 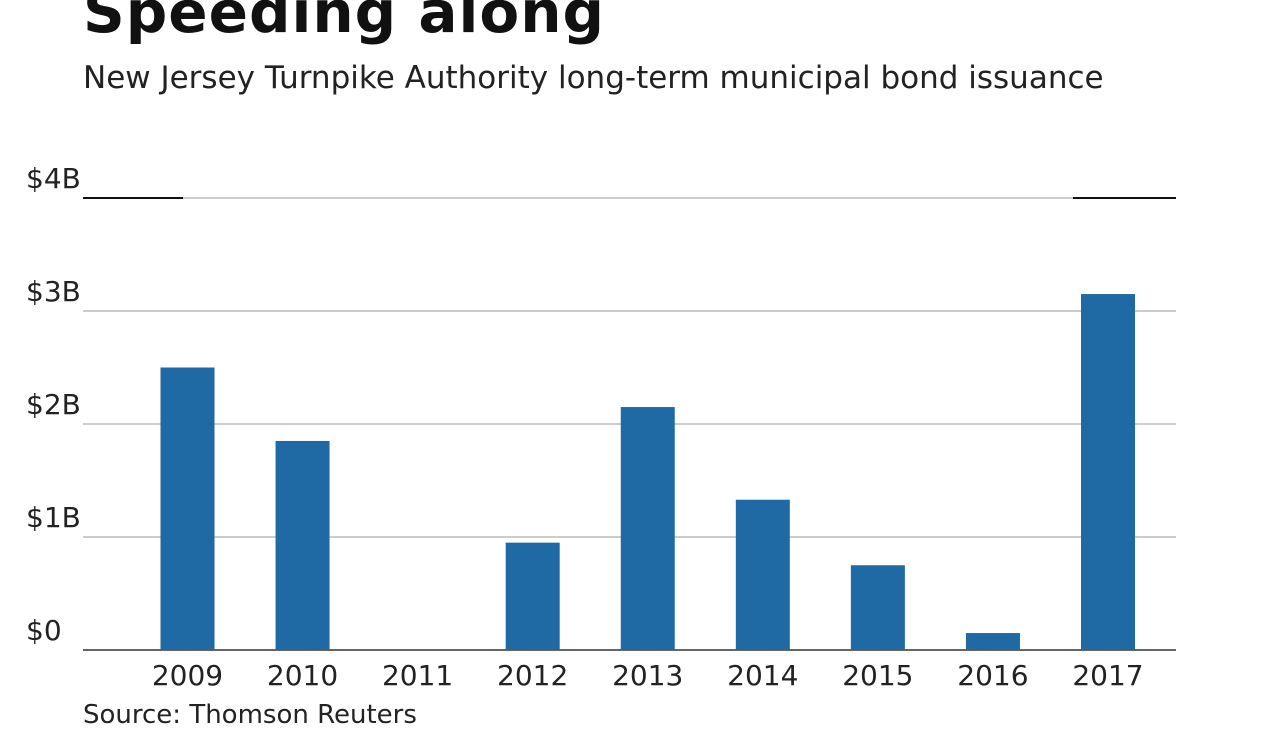 What do you see at coordinates (344, 23) in the screenshot?
I see `chart-title: Speeding along` at bounding box center [344, 23].